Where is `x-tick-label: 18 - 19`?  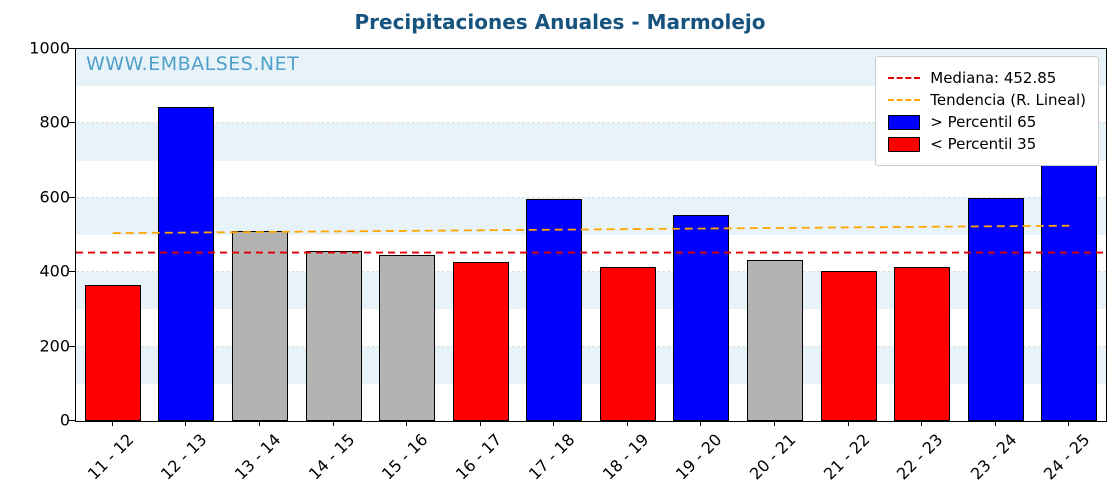
x-tick-label: 18 - 19 is located at coordinates (625, 457).